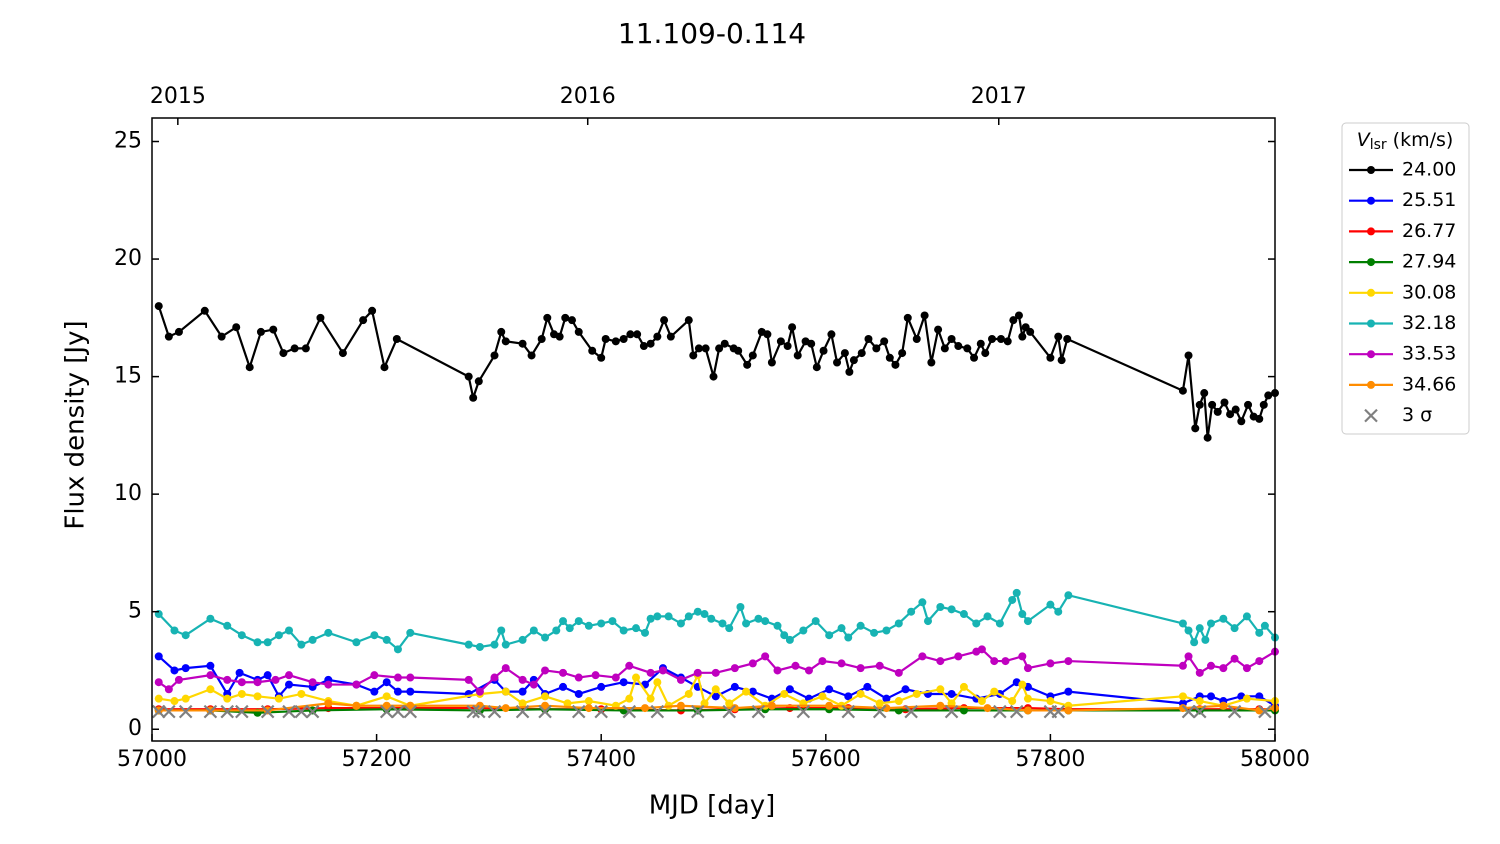 The height and width of the screenshot is (844, 1500). Describe the element at coordinates (1429, 323) in the screenshot. I see `legend-label: 32.18` at that location.